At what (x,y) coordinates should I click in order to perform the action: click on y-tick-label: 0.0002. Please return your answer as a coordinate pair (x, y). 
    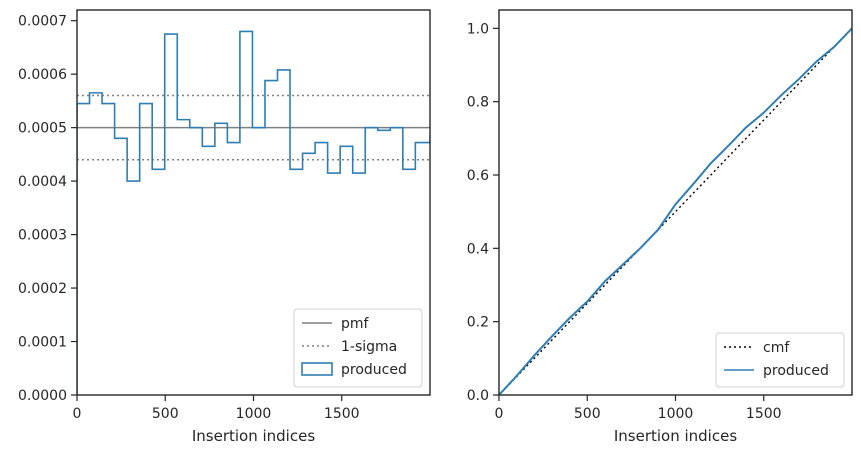
    Looking at the image, I should click on (42, 289).